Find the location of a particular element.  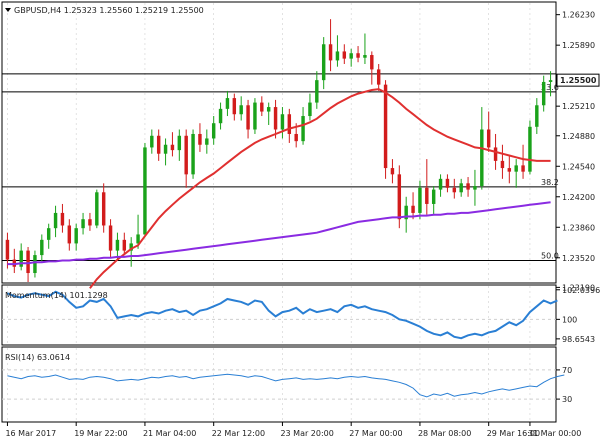

price-tick-label: 1.26230 is located at coordinates (578, 15).